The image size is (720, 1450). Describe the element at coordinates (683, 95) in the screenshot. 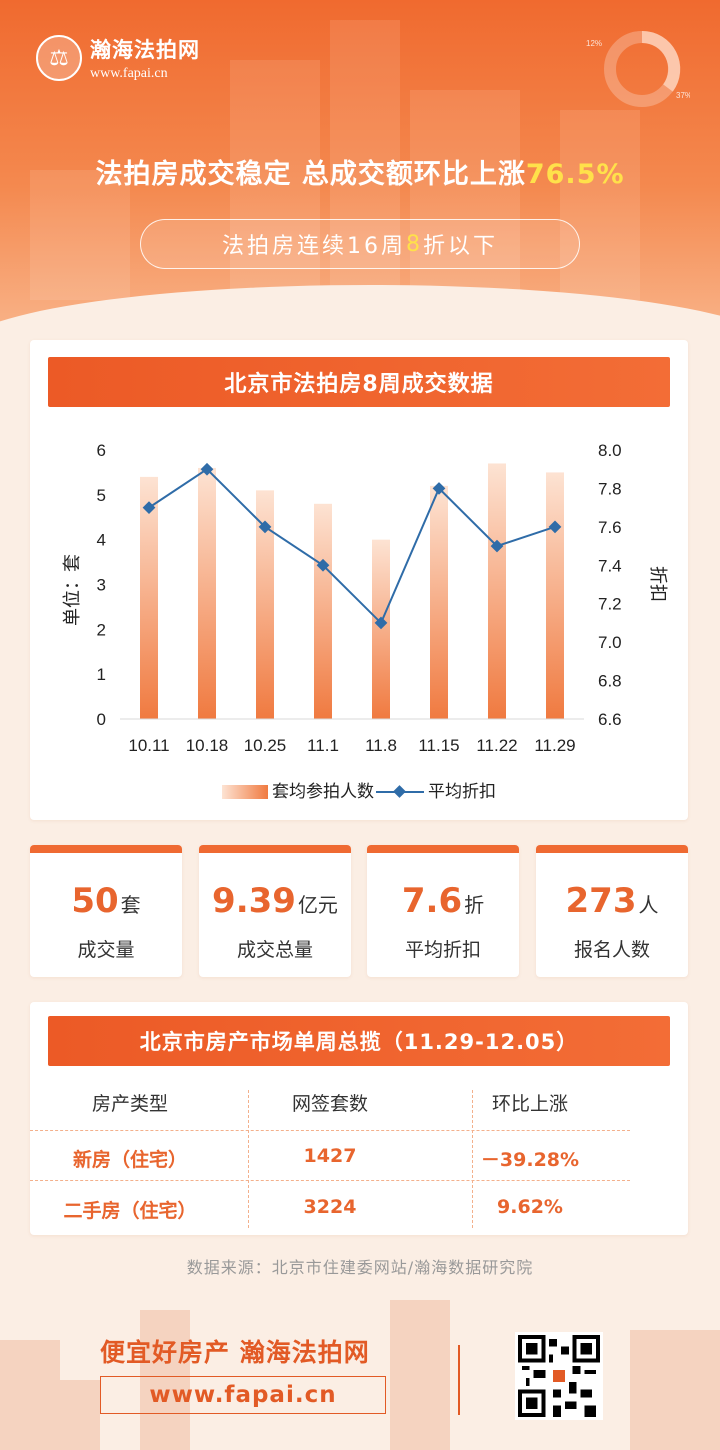

I see `donut-label: 37%` at that location.